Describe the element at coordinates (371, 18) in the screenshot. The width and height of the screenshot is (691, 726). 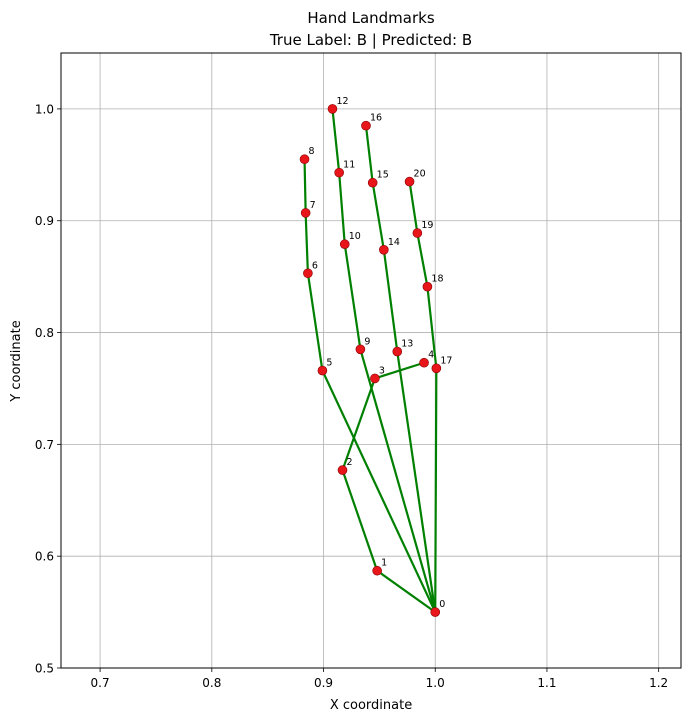
I see `chart-title: Hand Landmarks` at that location.